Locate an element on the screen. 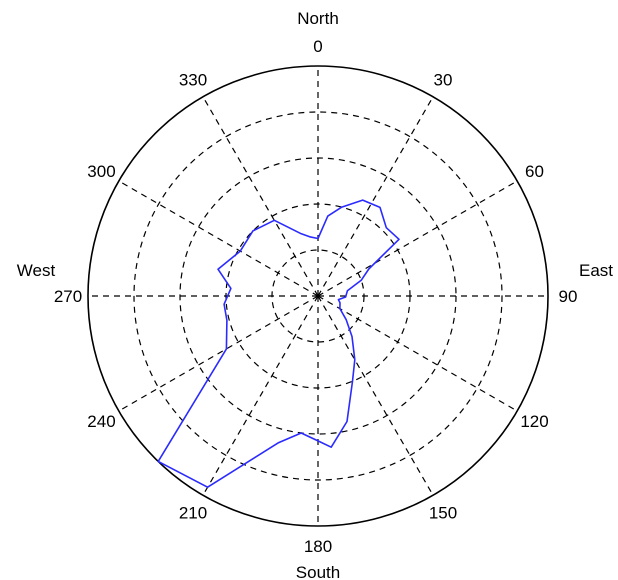 This screenshot has height=580, width=618. north-label: North is located at coordinates (318, 18).